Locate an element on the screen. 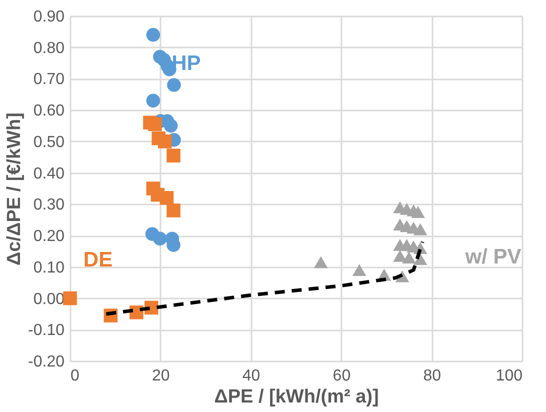 Image resolution: width=546 pixels, height=412 pixels. y-tick-label: 0.60 is located at coordinates (49, 111).